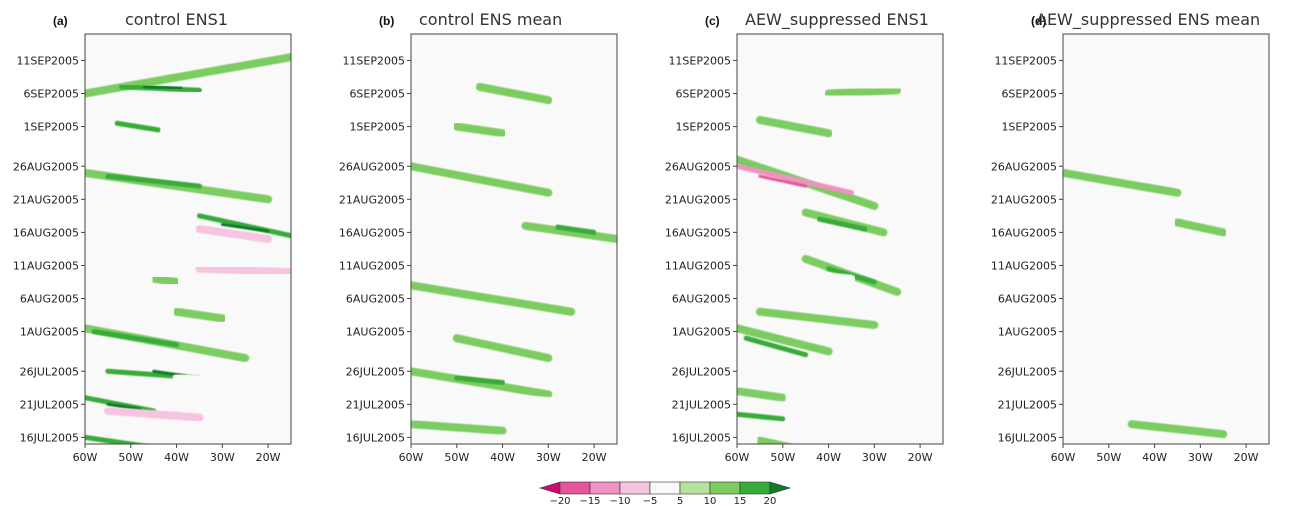  Describe the element at coordinates (490, 19) in the screenshot. I see `panel-title: control ENS mean` at that location.